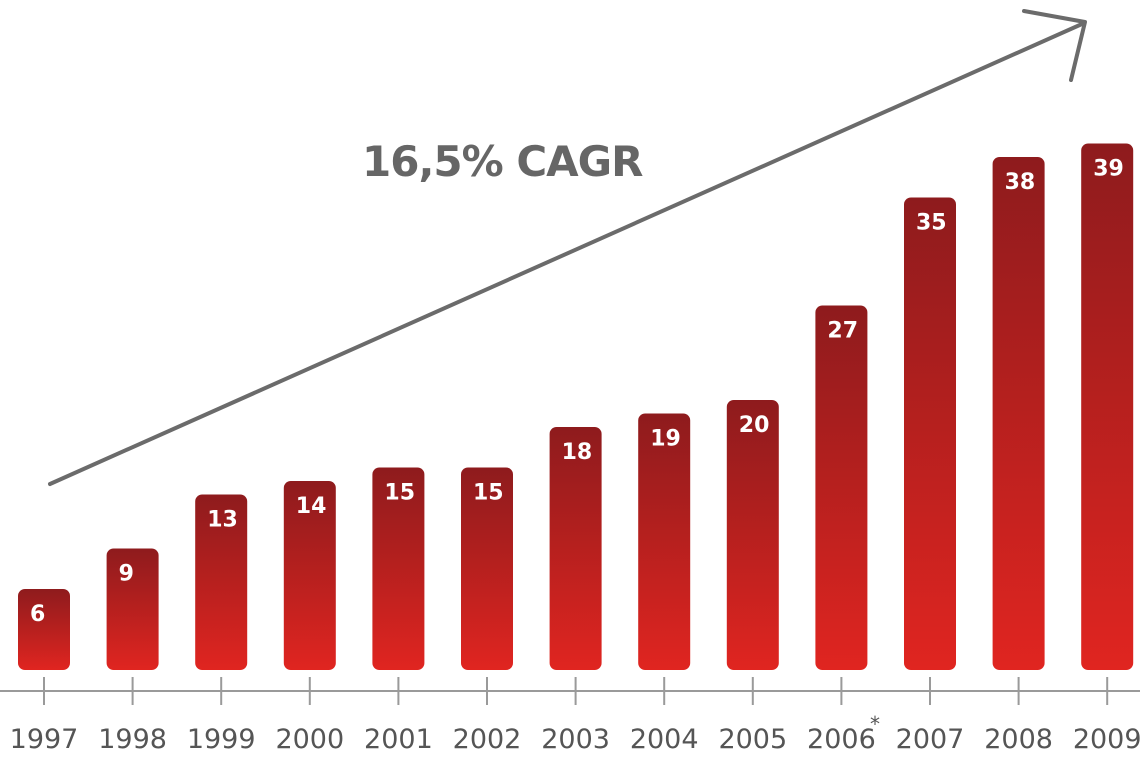 The width and height of the screenshot is (1140, 759). Describe the element at coordinates (577, 452) in the screenshot. I see `bar-value-label-2003: 18` at that location.